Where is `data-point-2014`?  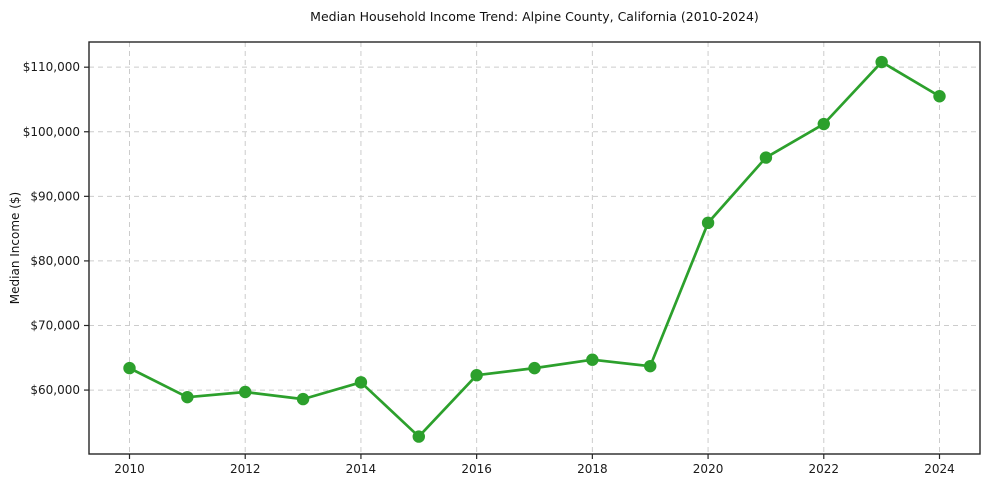 data-point-2014 is located at coordinates (361, 382).